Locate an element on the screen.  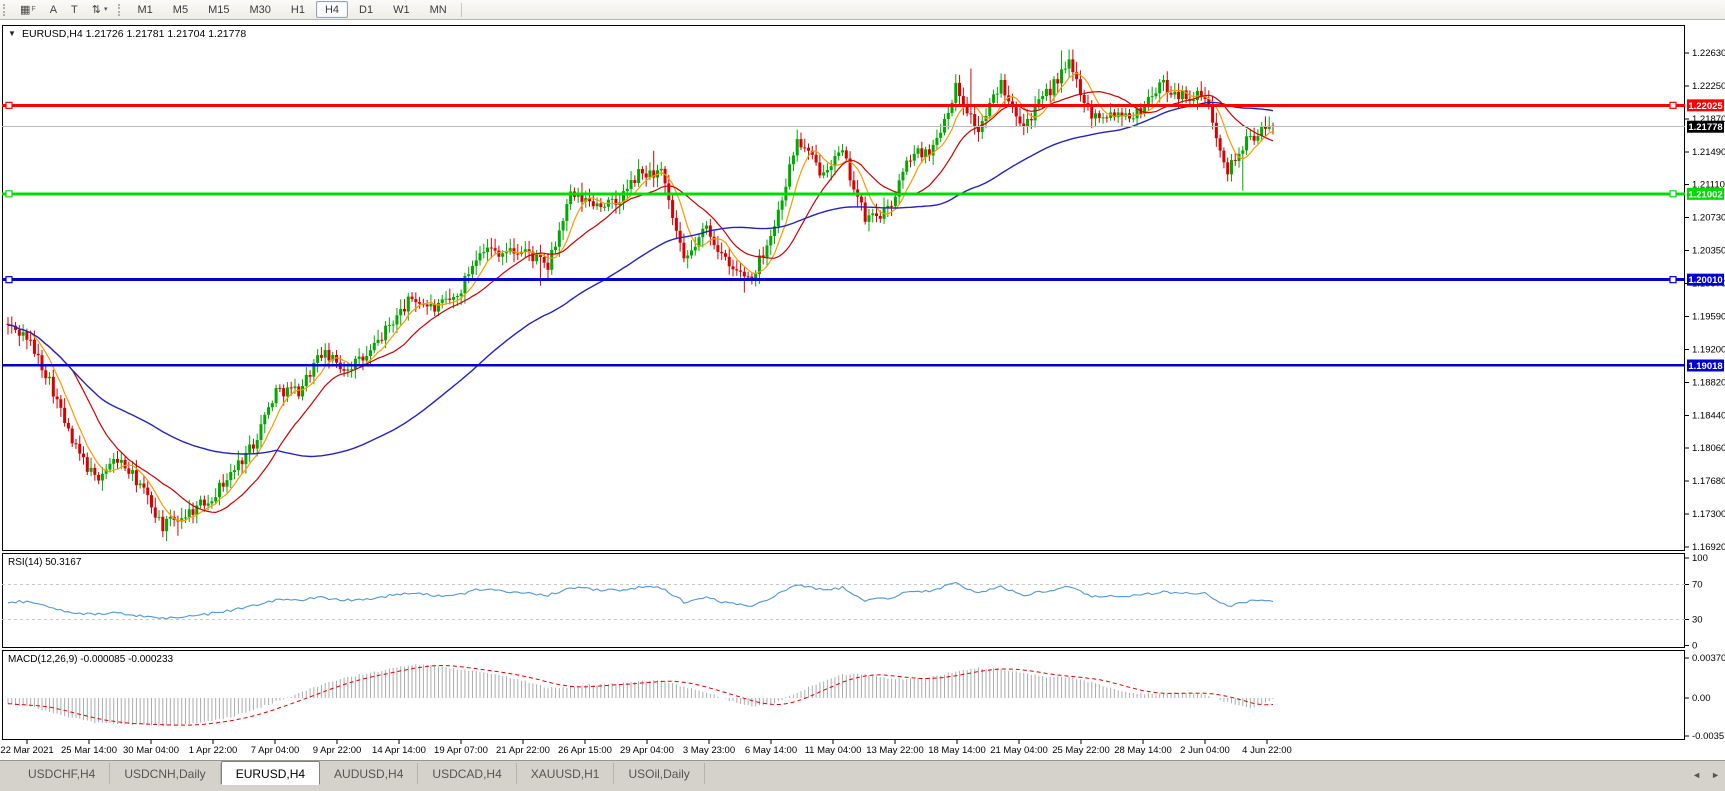
timeframe-h1-button: H1 is located at coordinates (297, 9).